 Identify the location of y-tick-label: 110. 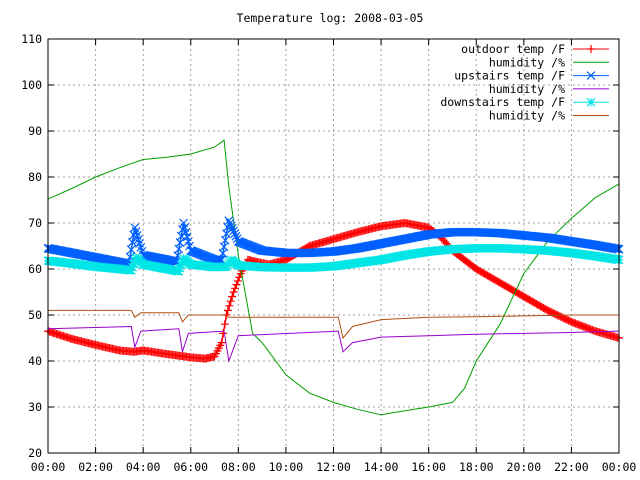
(31, 39).